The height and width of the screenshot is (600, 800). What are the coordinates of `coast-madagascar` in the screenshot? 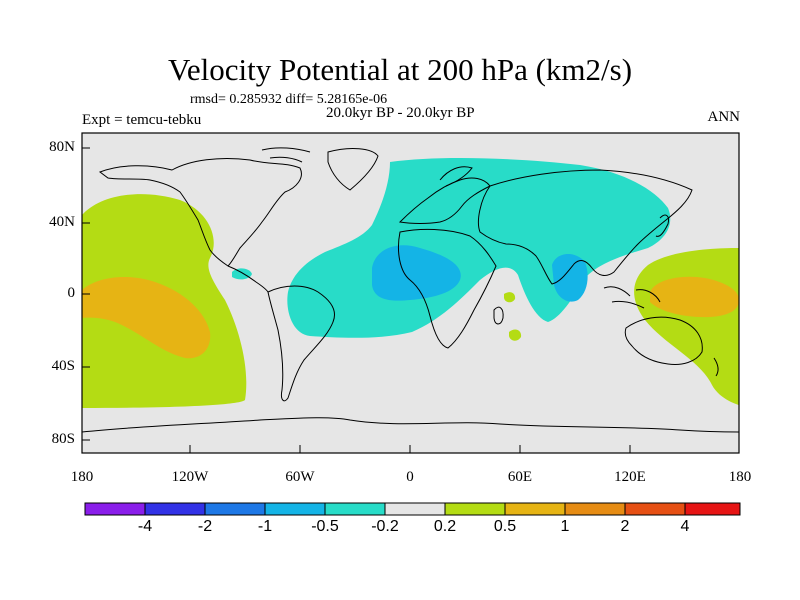 It's located at (498, 315).